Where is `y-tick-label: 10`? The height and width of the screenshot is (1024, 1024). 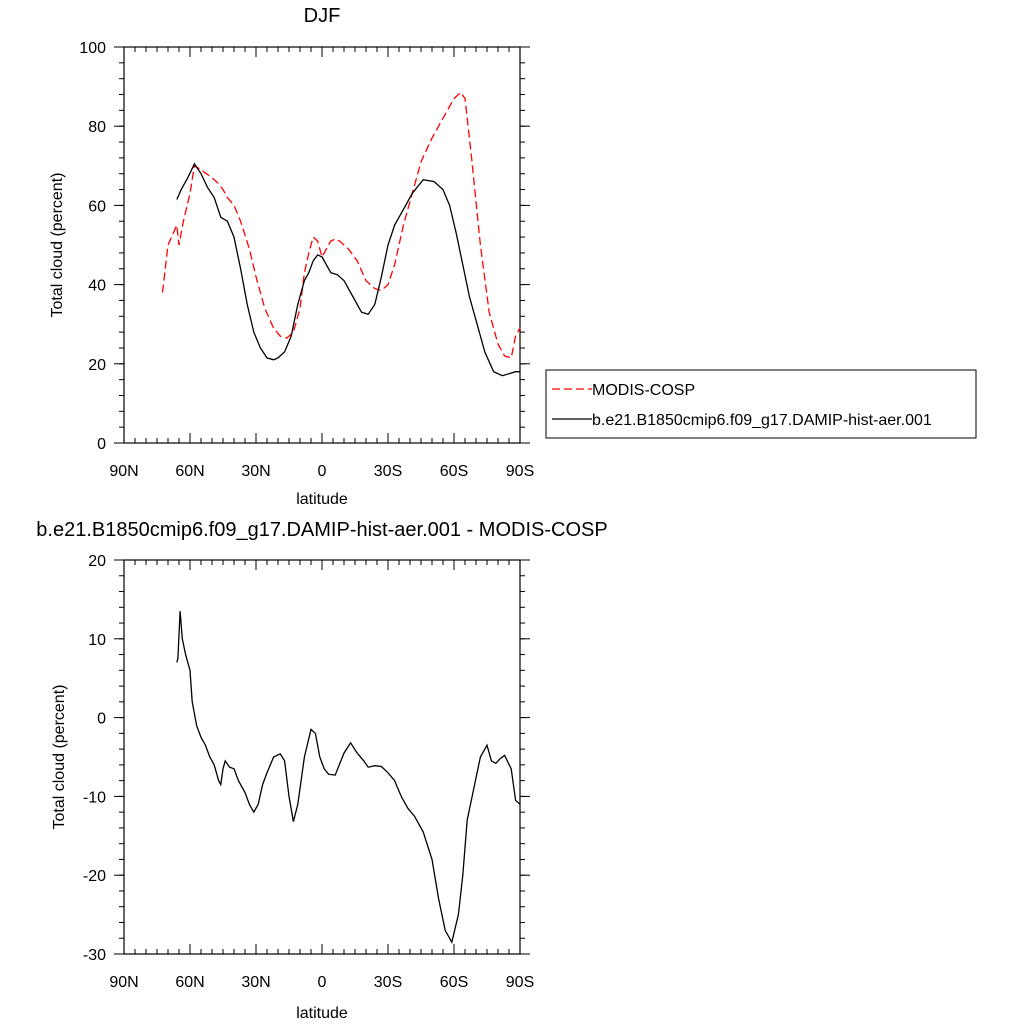 y-tick-label: 10 is located at coordinates (97, 640).